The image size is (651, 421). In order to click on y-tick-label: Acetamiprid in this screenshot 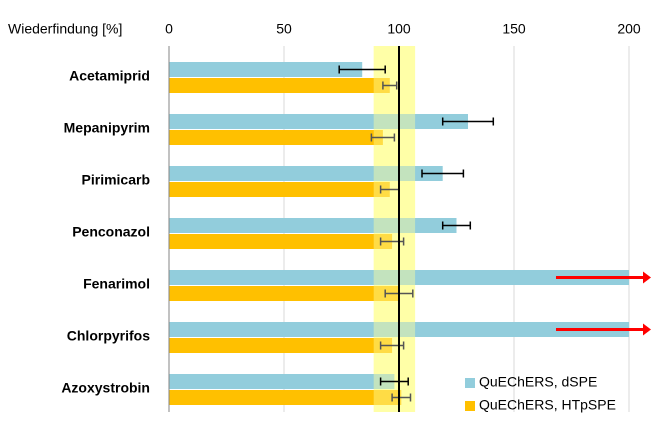, I will do `click(109, 76)`.